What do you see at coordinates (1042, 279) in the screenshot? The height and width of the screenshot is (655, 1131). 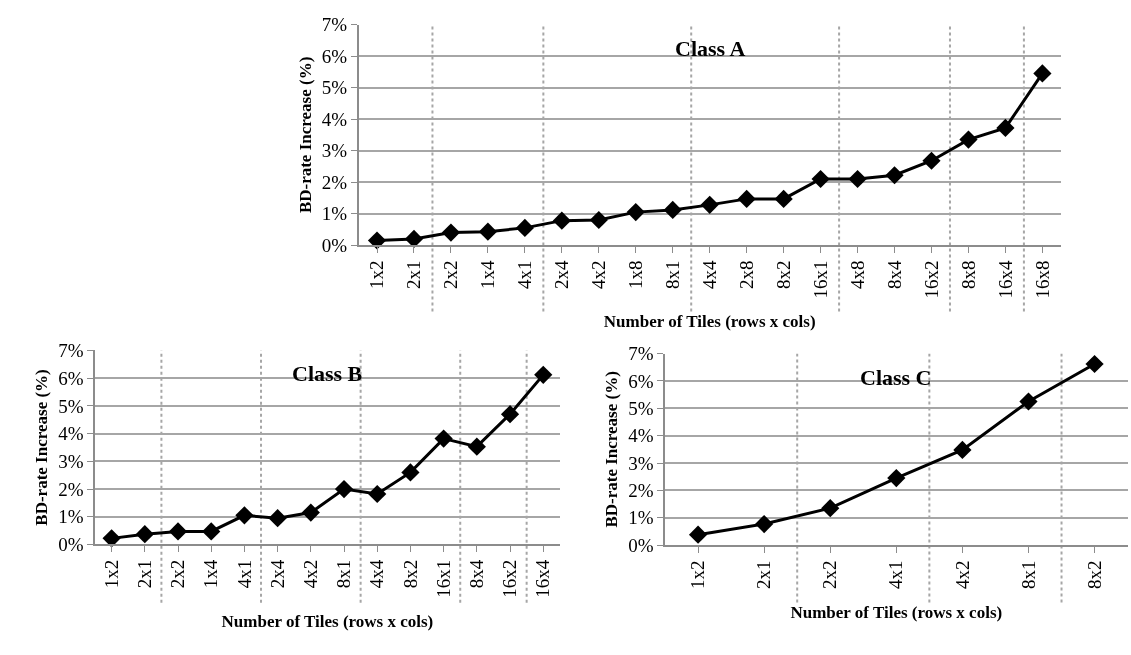 I see `x-tick-label: 16x8` at bounding box center [1042, 279].